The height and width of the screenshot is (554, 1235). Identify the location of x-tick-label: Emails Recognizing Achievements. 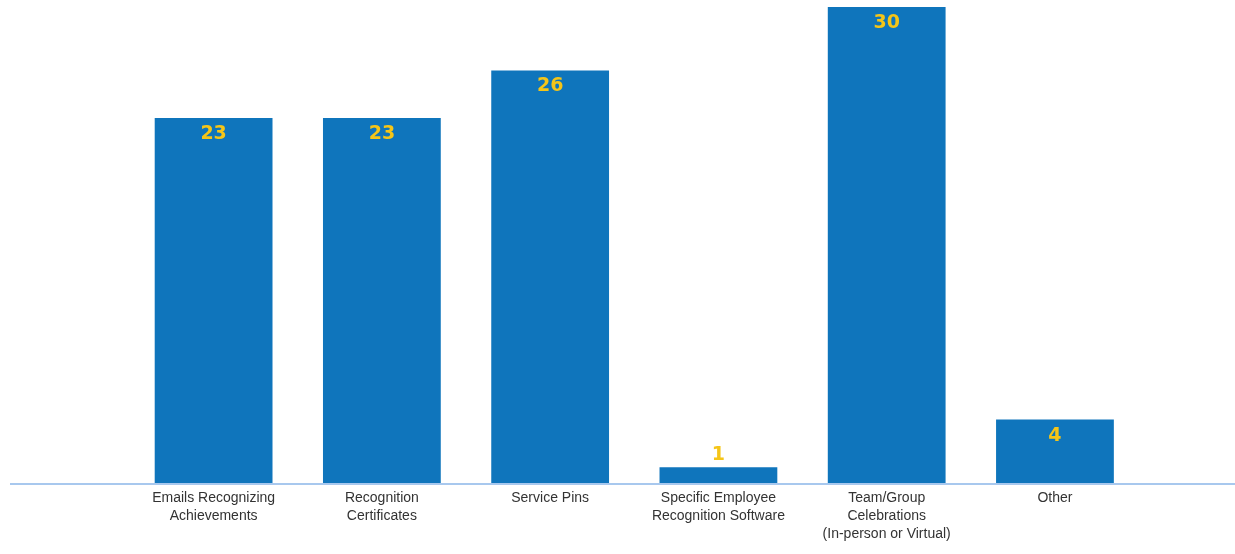
(214, 505).